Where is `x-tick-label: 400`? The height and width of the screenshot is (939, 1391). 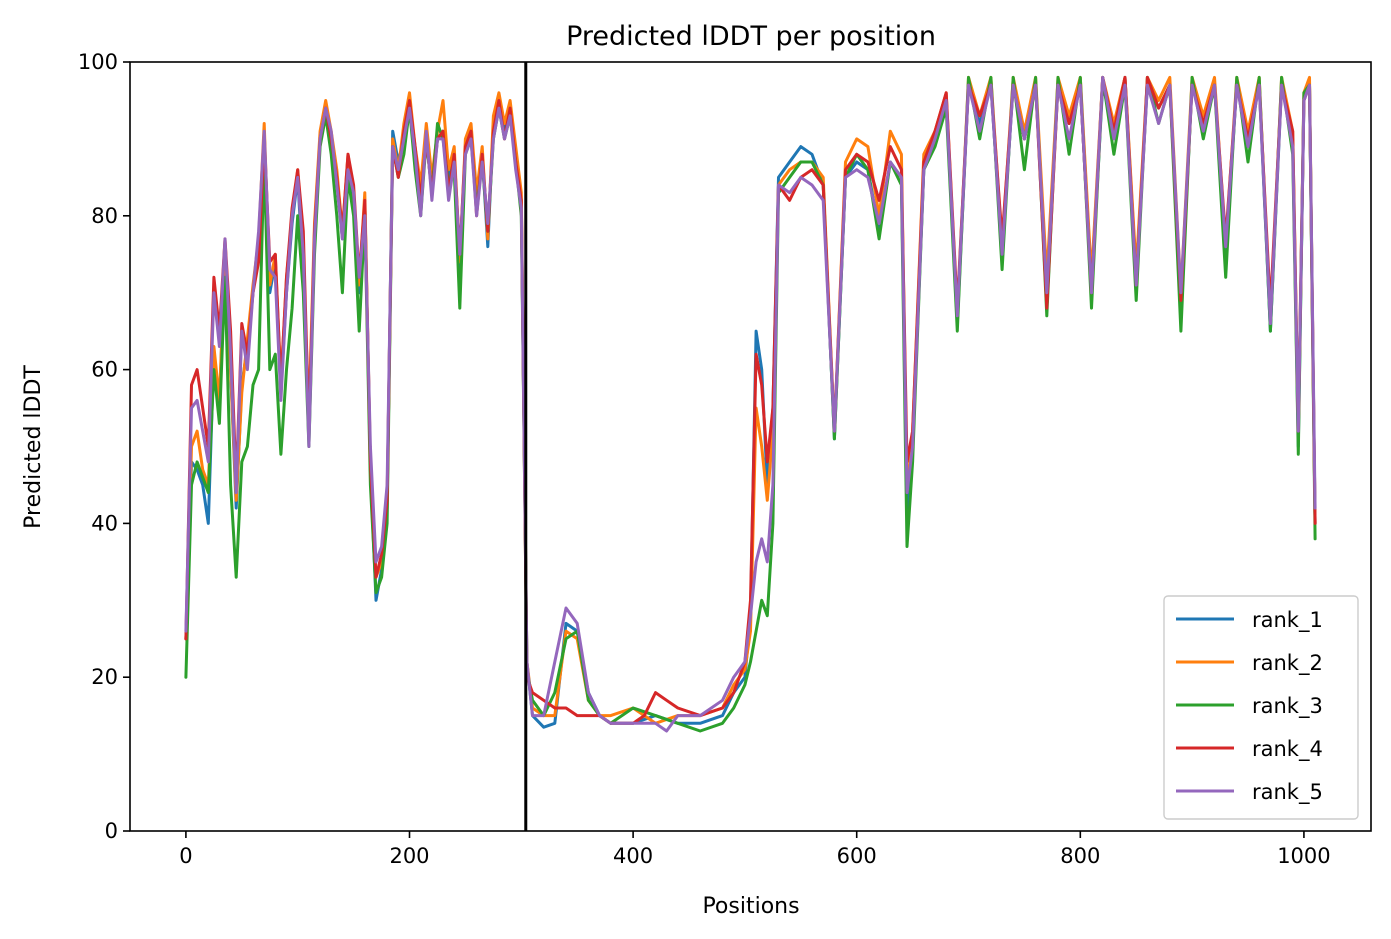 x-tick-label: 400 is located at coordinates (633, 856).